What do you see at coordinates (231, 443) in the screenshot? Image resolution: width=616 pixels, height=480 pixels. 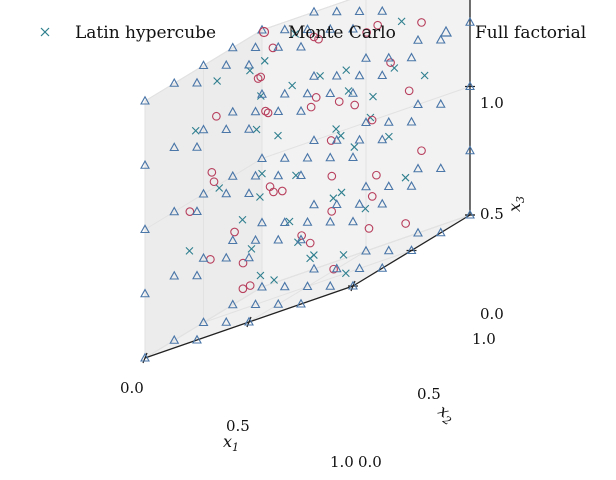 I see `x1-axis-label: x1` at bounding box center [231, 443].